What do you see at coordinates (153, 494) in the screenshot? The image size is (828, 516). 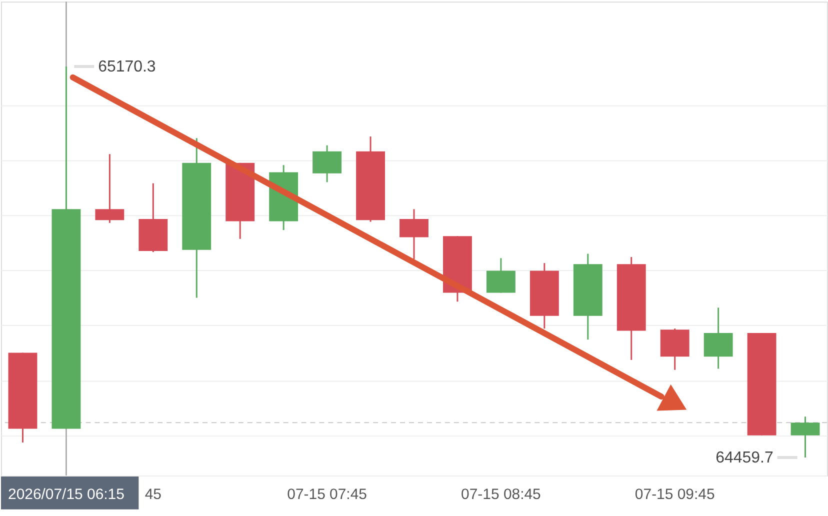 I see `x-tick-label: 45` at bounding box center [153, 494].